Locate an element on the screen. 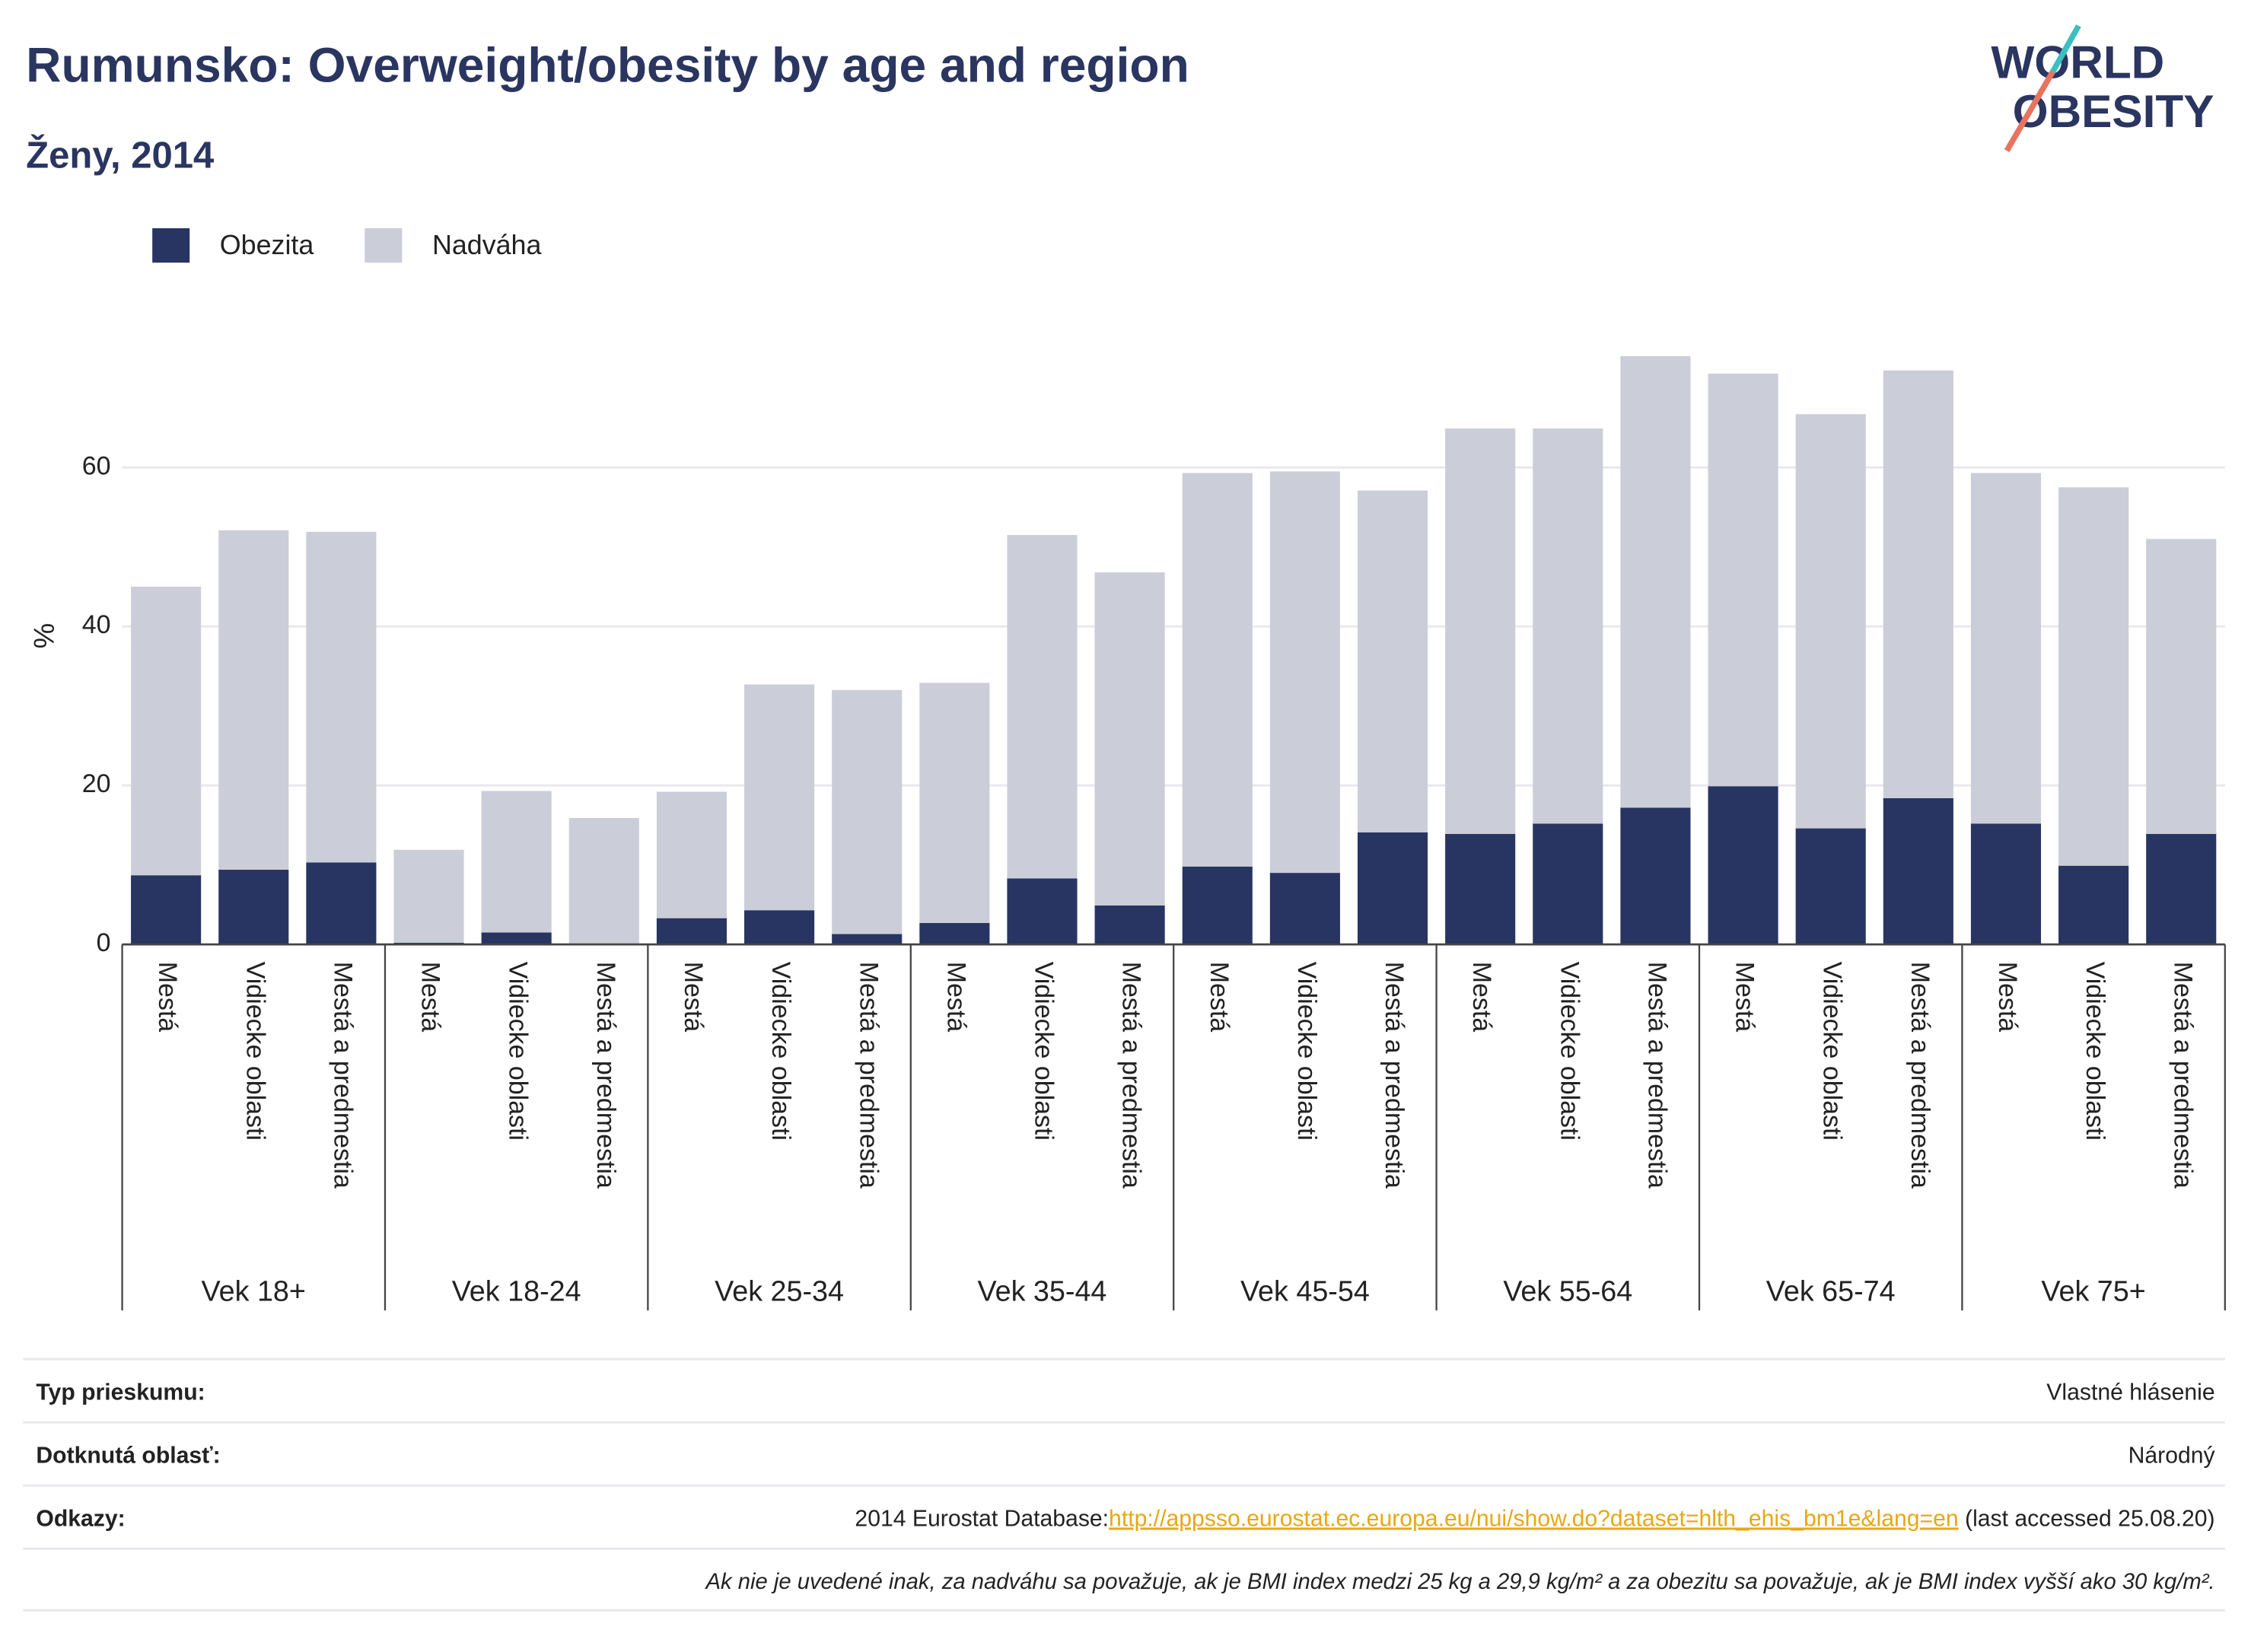 The height and width of the screenshot is (1652, 2251). footer-label: Typ prieskumu: is located at coordinates (120, 1392).